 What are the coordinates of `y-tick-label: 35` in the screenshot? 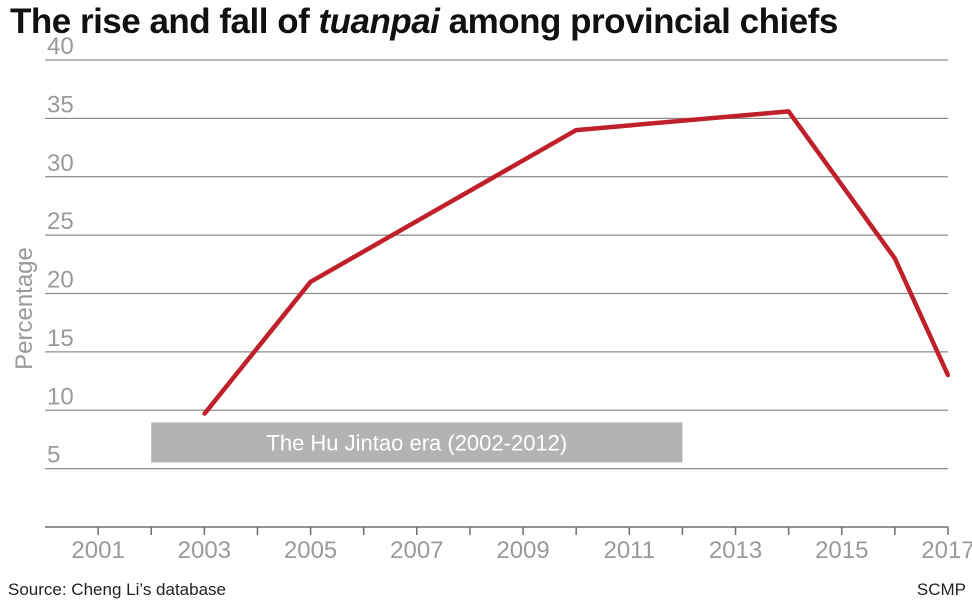 It's located at (60, 104).